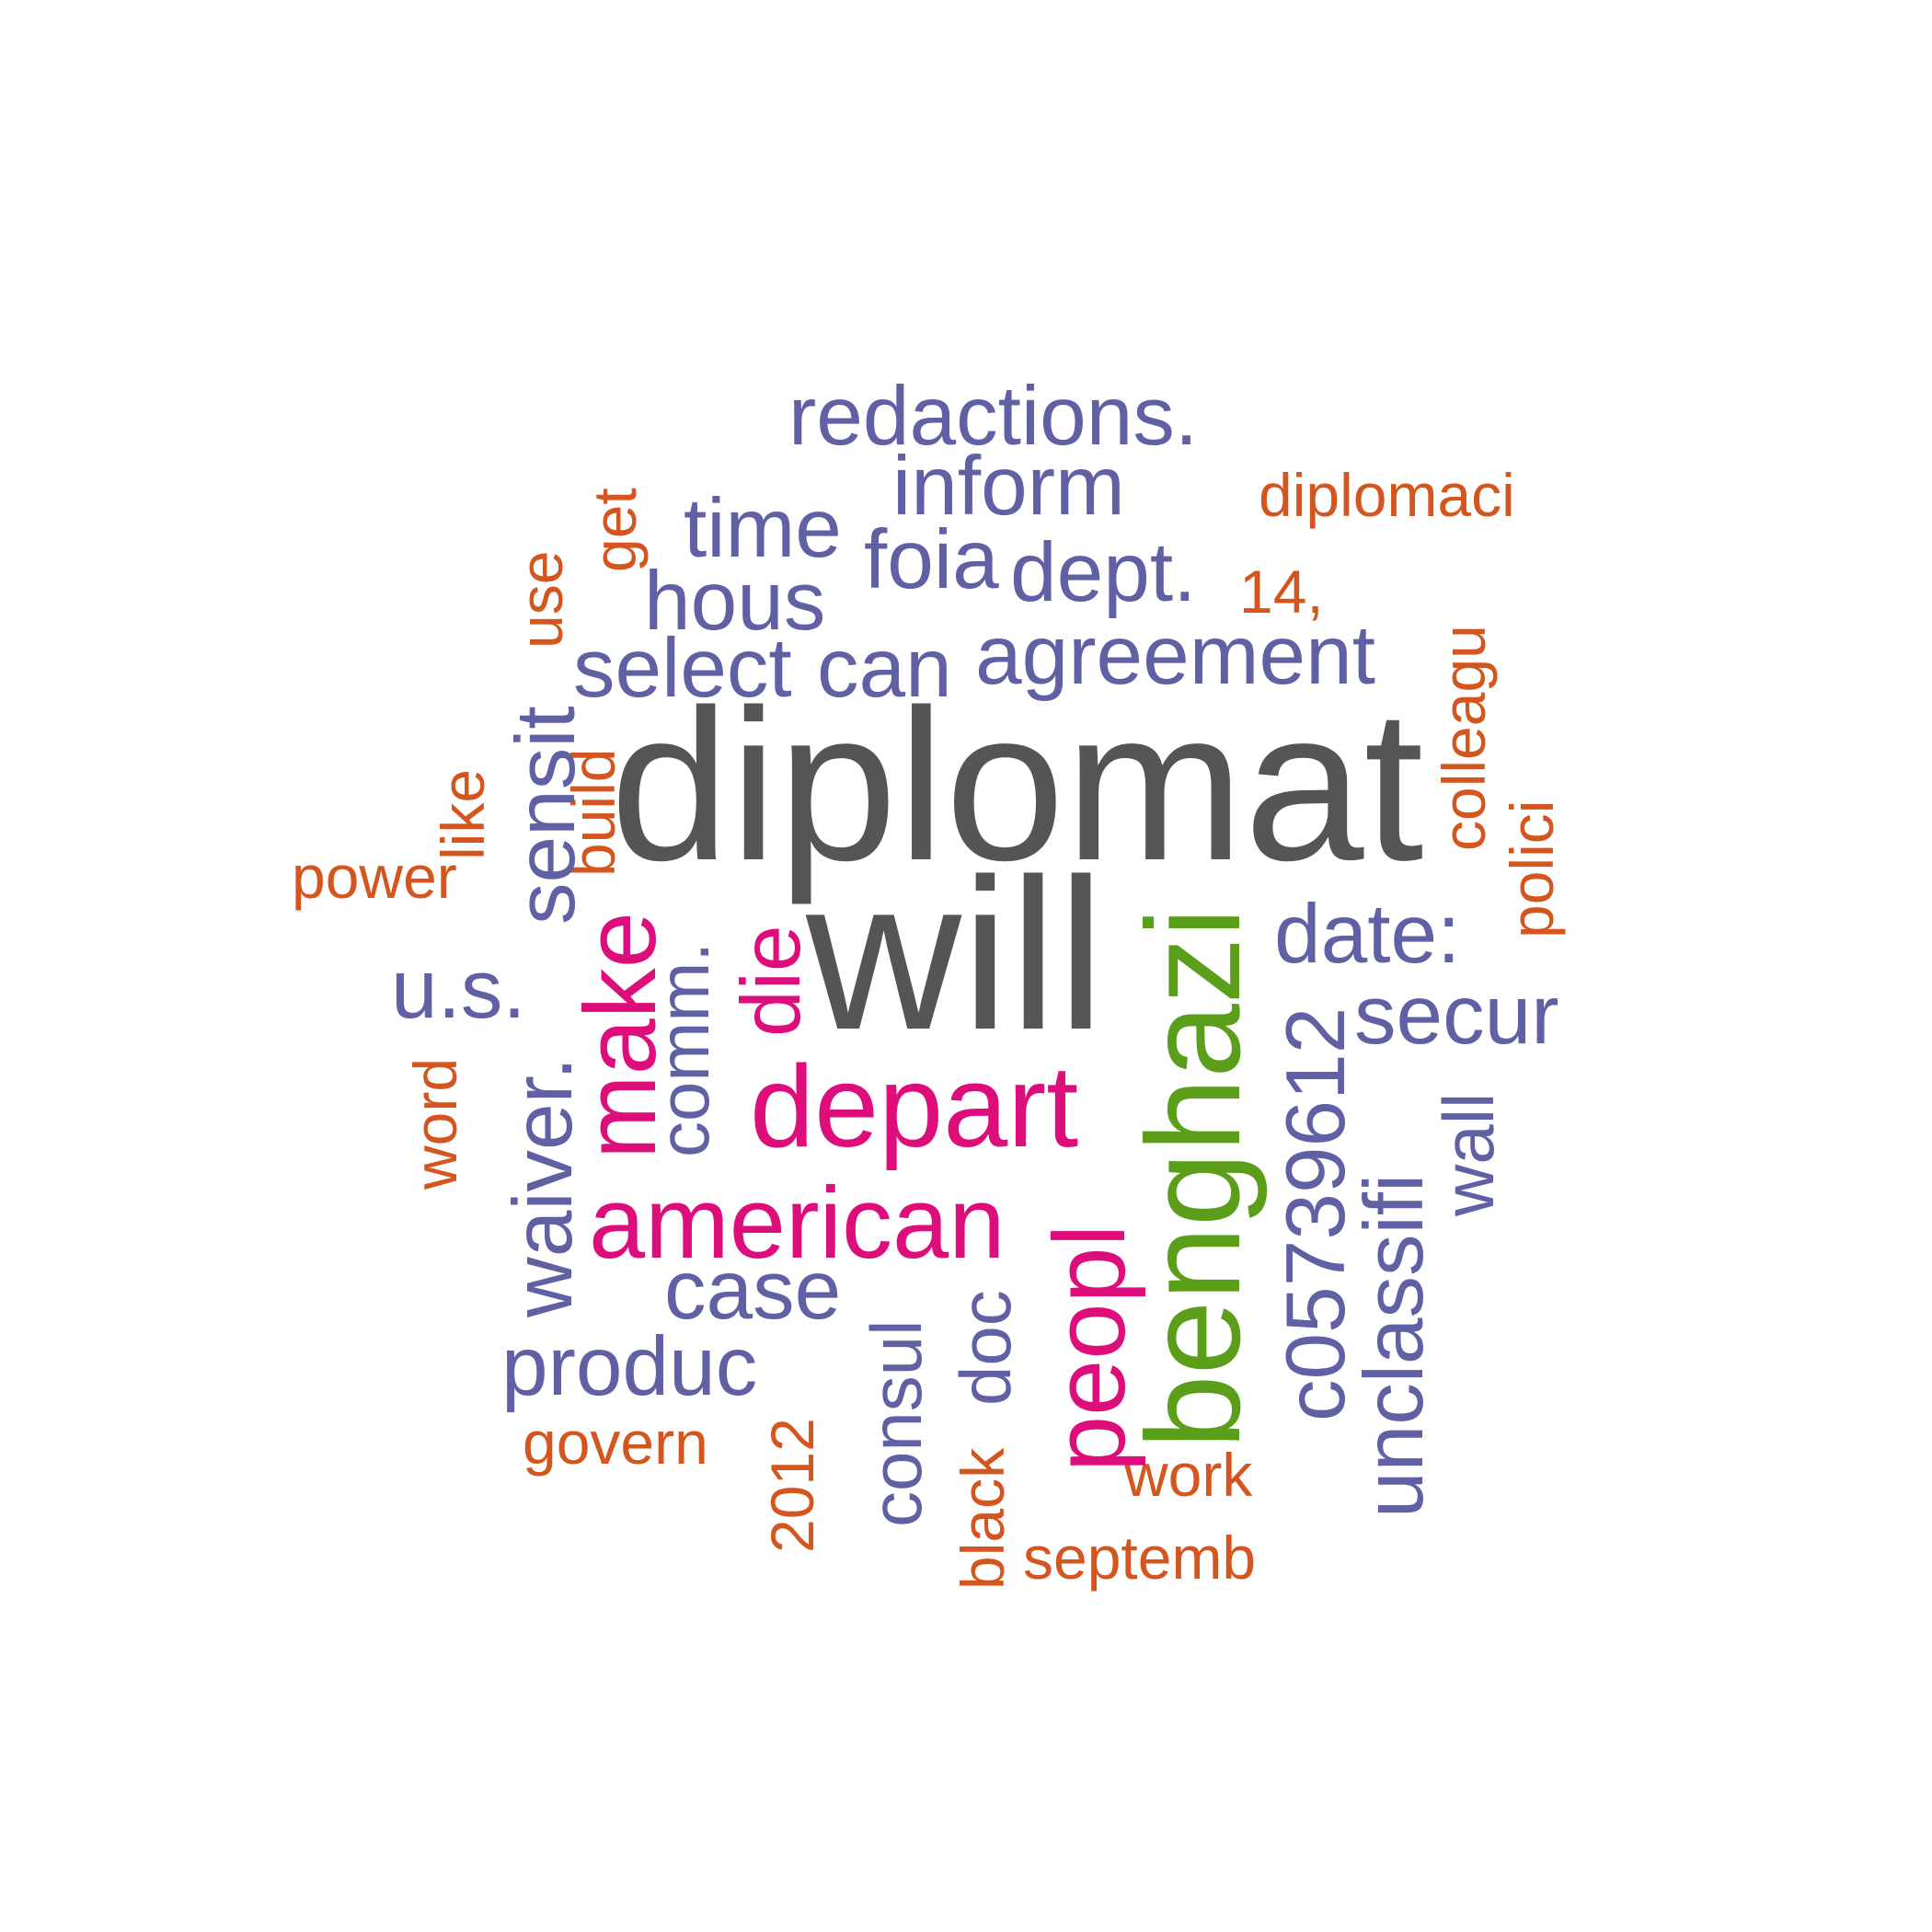  Describe the element at coordinates (735, 601) in the screenshot. I see `word-hous: hous` at that location.